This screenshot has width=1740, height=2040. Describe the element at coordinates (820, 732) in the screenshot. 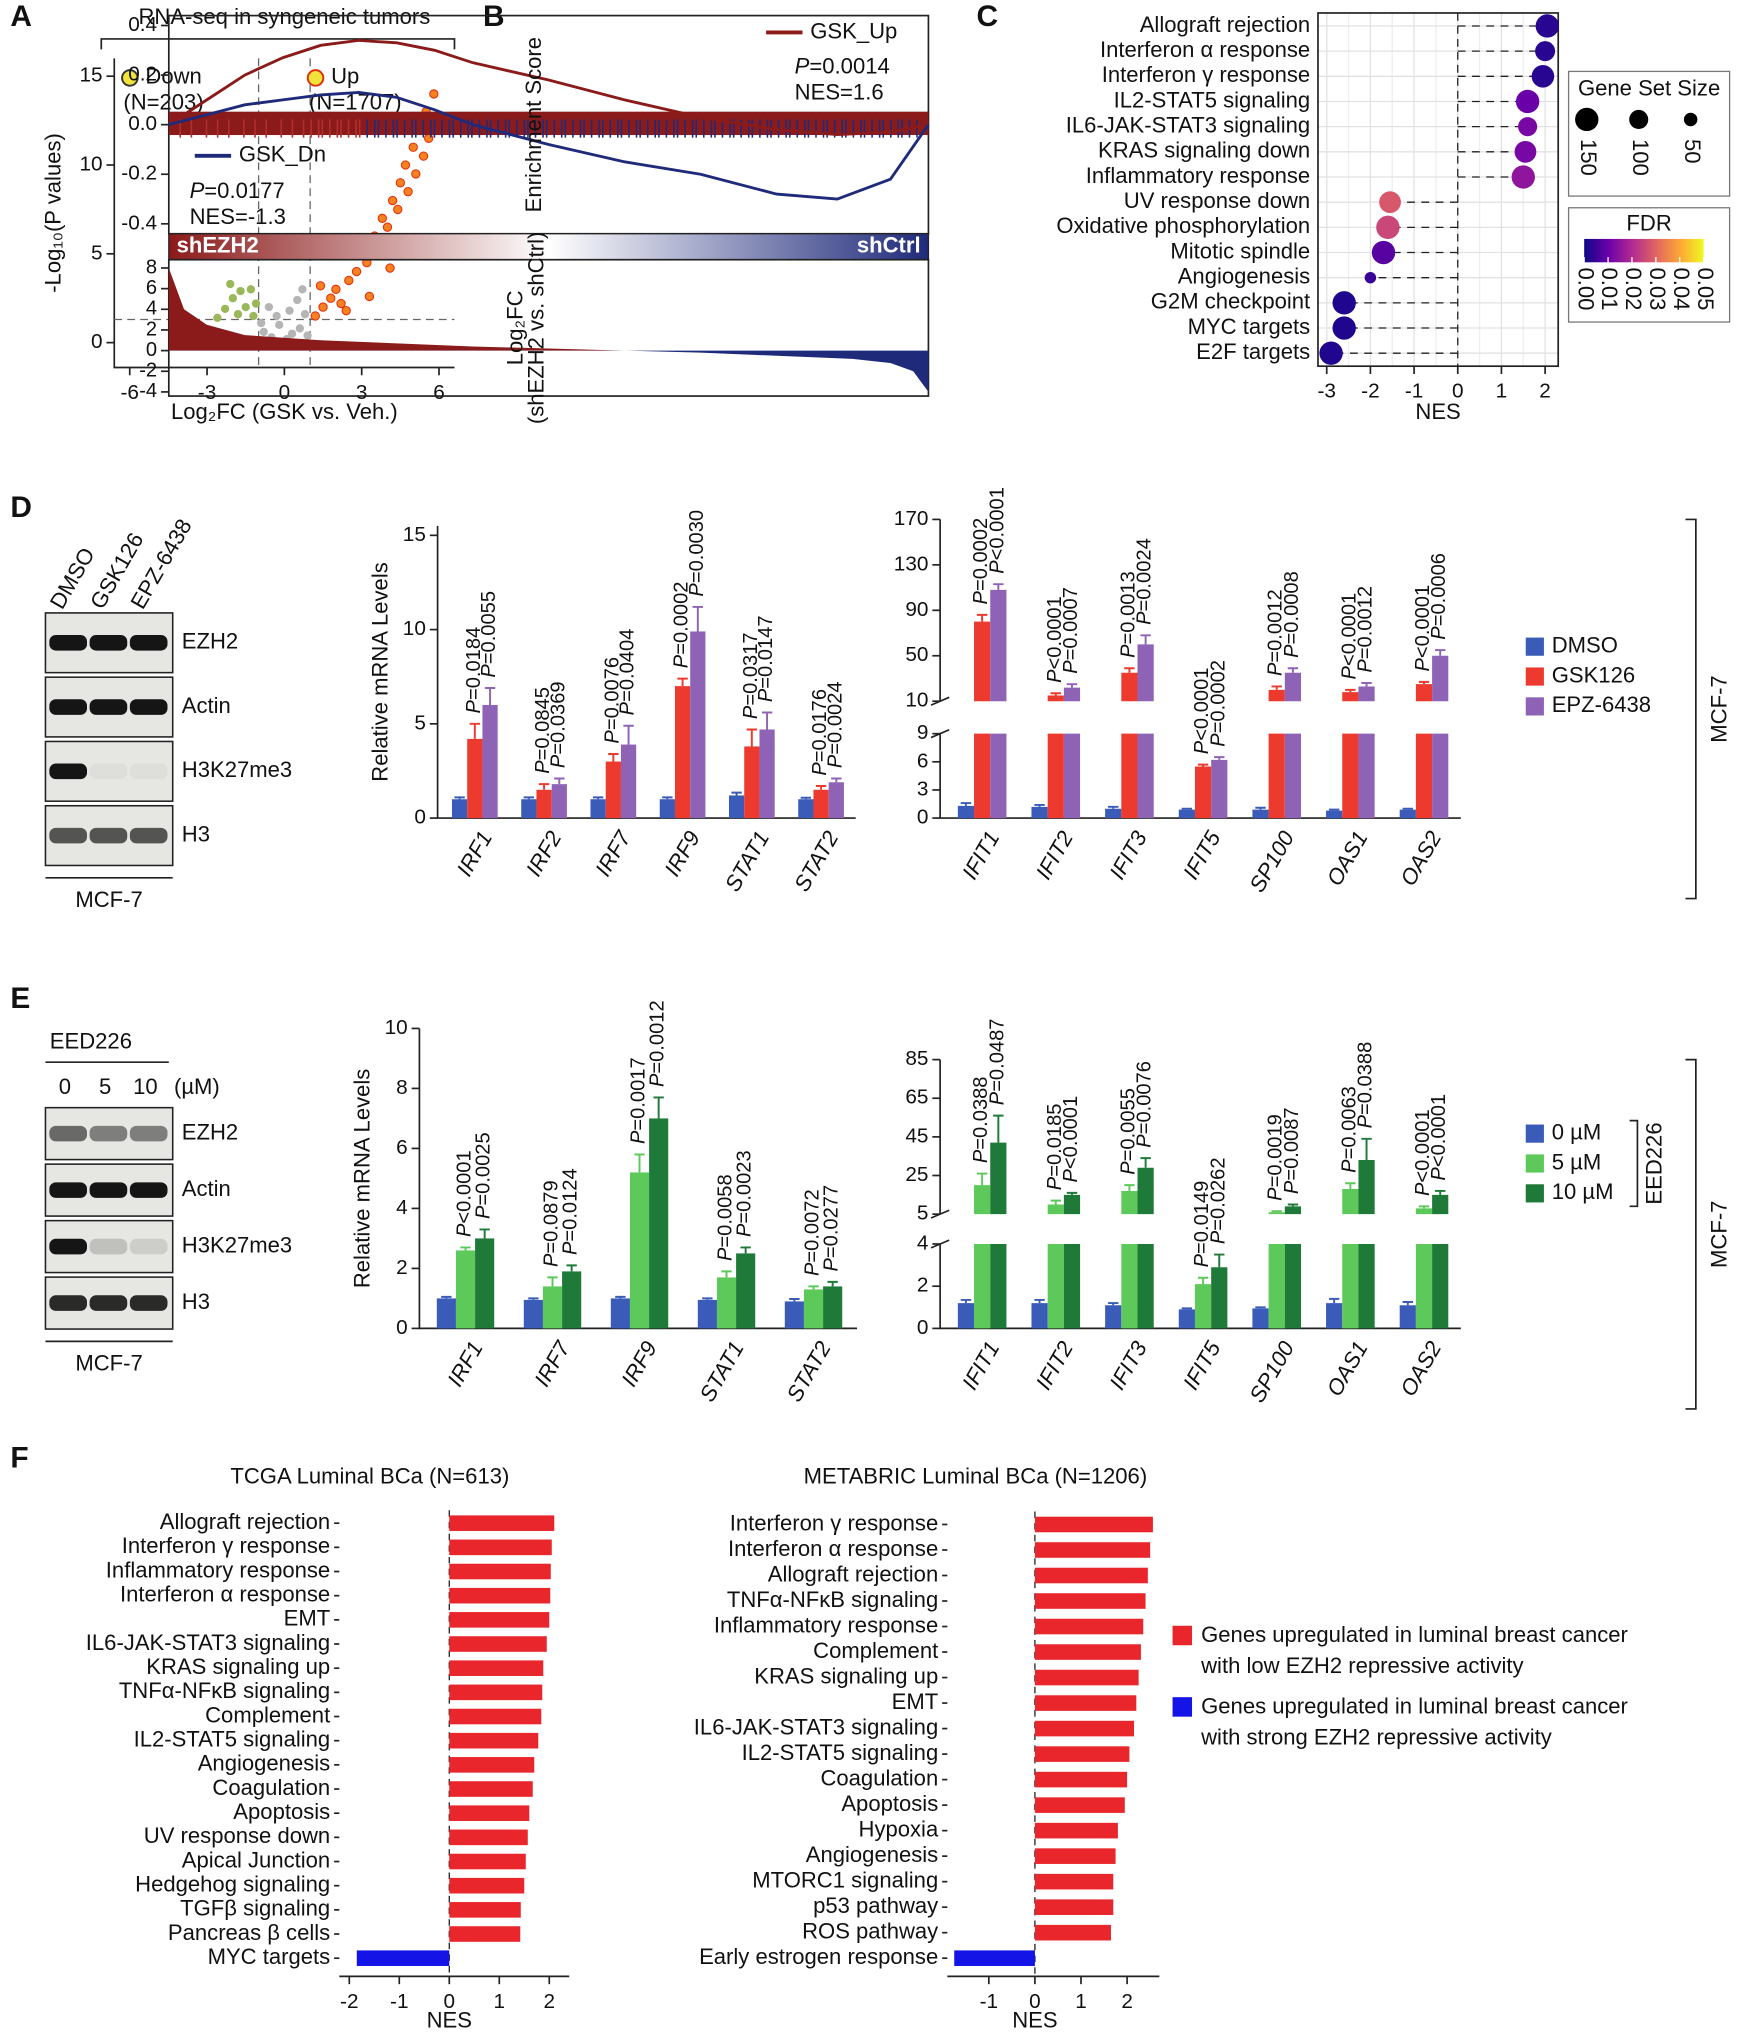

I see `p-label: P=0.0176` at that location.